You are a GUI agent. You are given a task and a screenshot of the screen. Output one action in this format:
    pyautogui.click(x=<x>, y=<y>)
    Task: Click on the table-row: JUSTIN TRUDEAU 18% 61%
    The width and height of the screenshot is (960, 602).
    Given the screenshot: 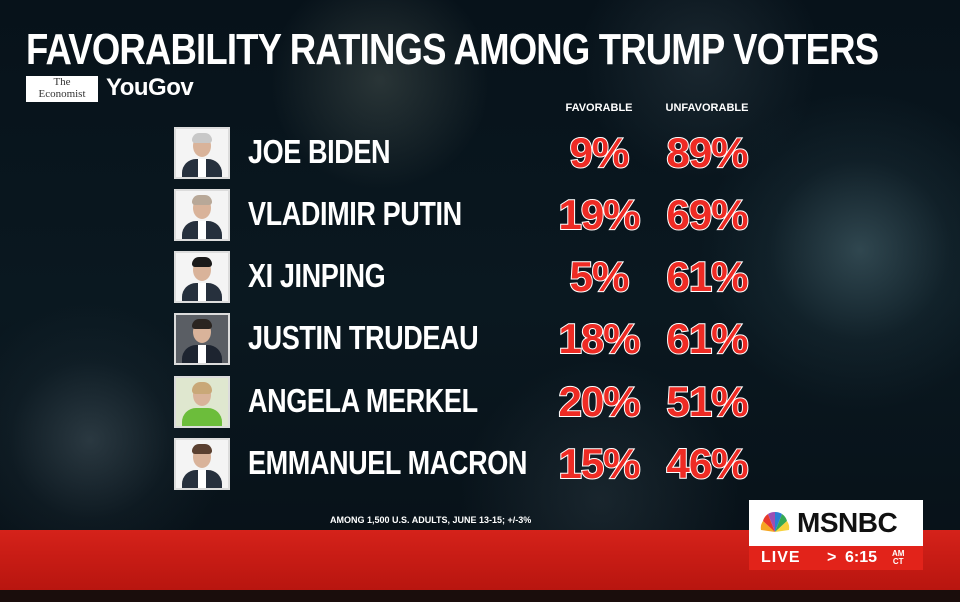 What is the action you would take?
    pyautogui.click(x=474, y=340)
    